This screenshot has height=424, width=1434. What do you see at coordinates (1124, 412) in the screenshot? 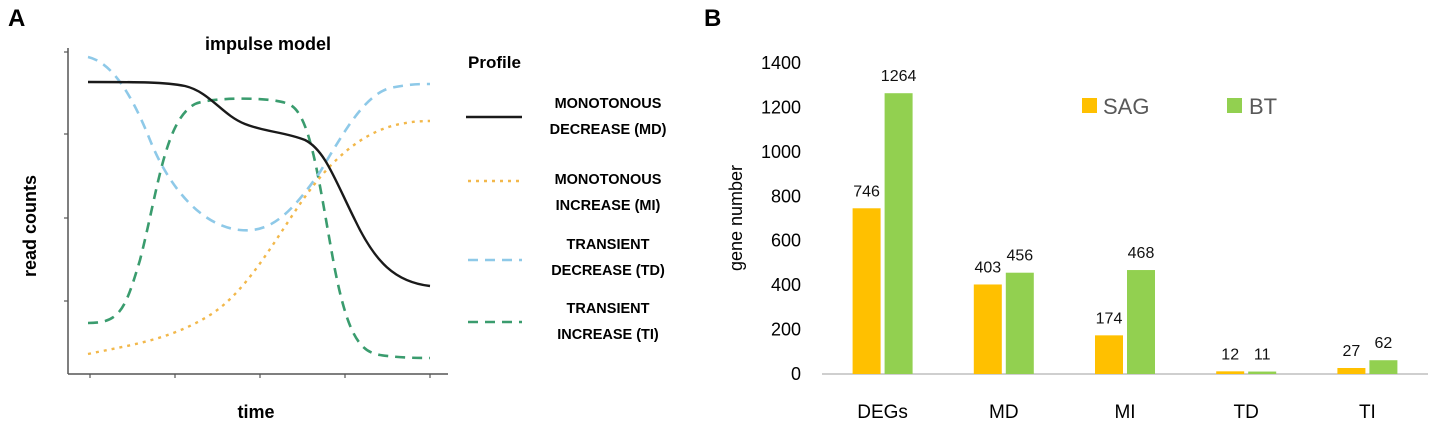
I see `x-tick-label-MI: MI` at bounding box center [1124, 412].